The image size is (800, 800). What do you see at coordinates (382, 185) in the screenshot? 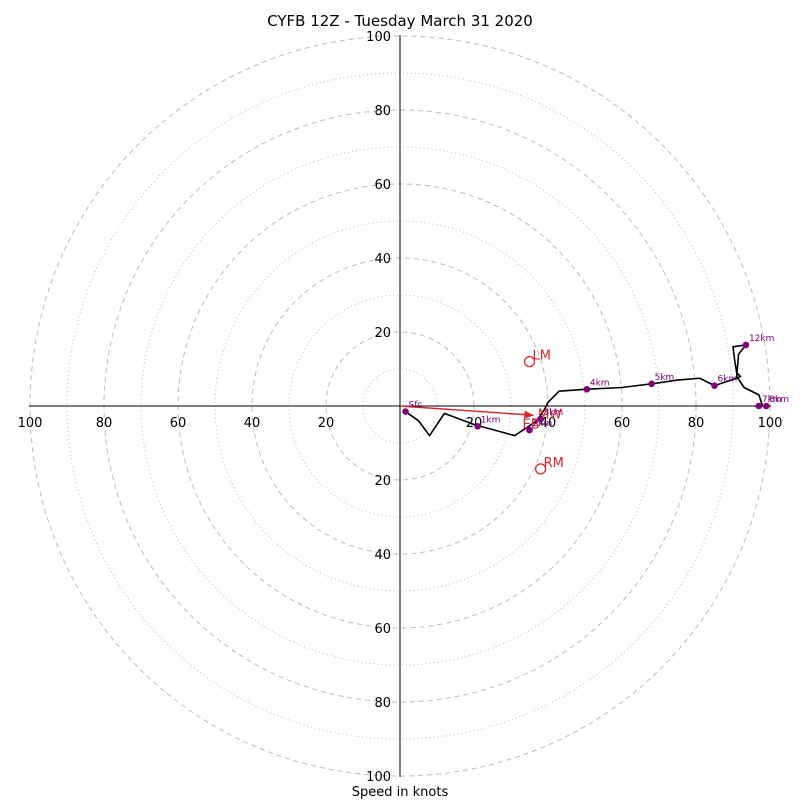
I see `tick-label-north-60: 60` at bounding box center [382, 185].